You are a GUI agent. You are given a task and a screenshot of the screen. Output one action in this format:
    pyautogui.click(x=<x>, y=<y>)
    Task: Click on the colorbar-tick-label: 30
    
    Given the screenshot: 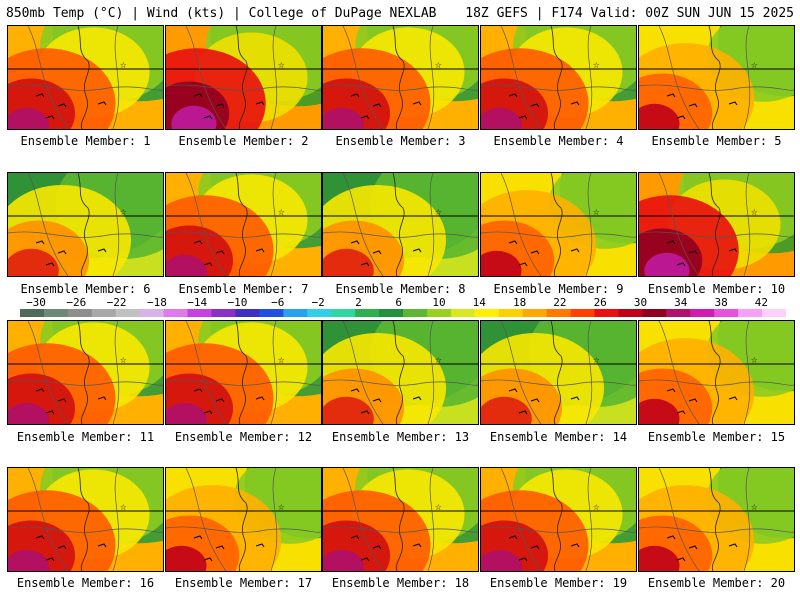 What is the action you would take?
    pyautogui.click(x=640, y=302)
    